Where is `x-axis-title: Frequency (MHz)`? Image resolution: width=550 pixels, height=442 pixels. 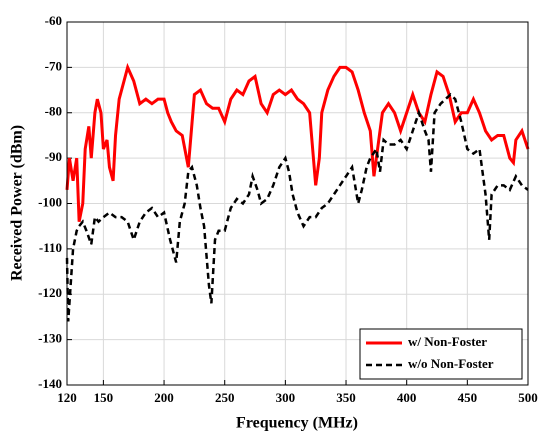
x-axis-title: Frequency (MHz) is located at coordinates (297, 423).